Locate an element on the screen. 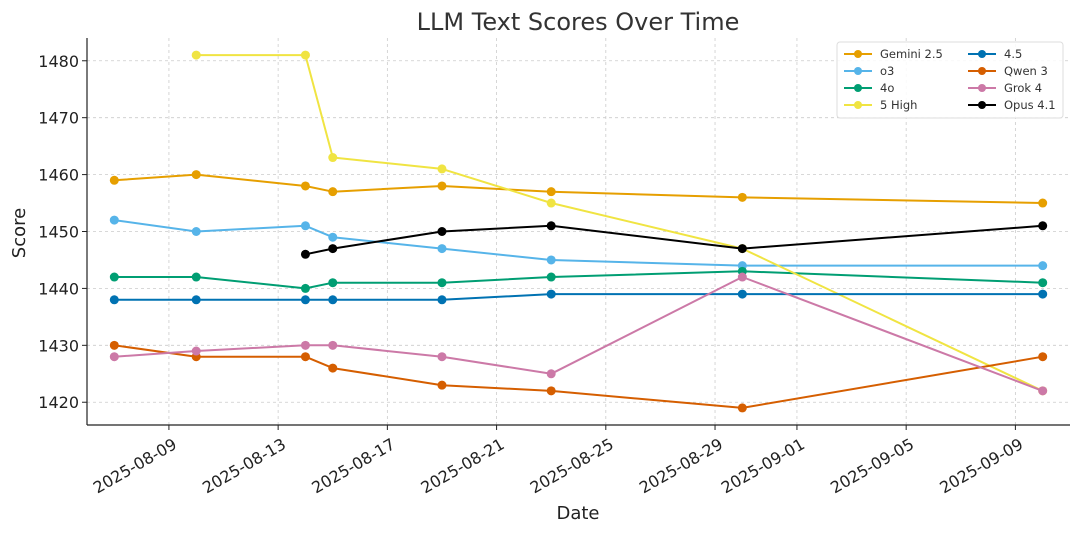  y-tick-label: 1430 is located at coordinates (58, 345).